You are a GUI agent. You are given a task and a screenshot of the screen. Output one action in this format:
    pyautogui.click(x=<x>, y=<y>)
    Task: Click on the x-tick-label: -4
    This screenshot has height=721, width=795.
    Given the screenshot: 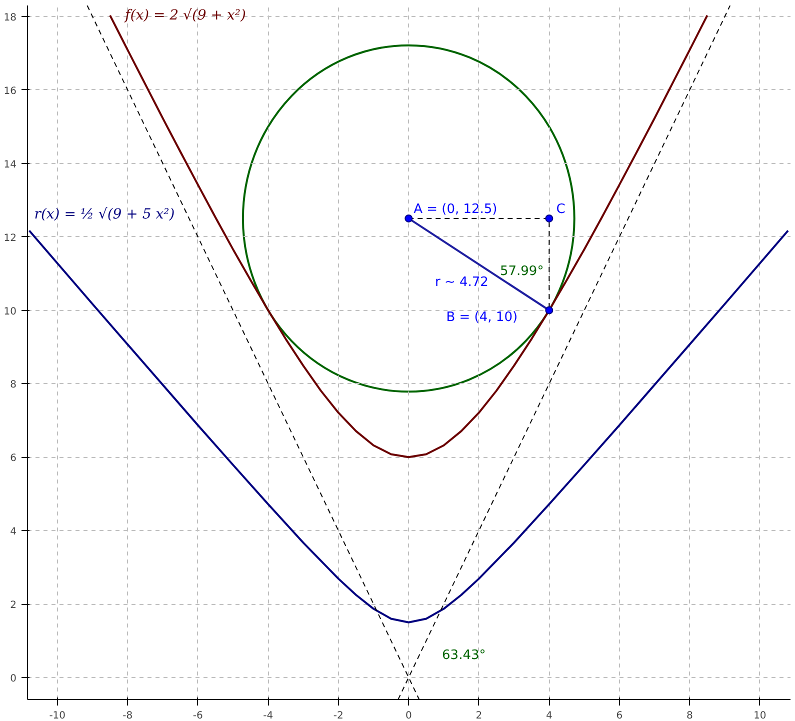 What is the action you would take?
    pyautogui.click(x=268, y=715)
    